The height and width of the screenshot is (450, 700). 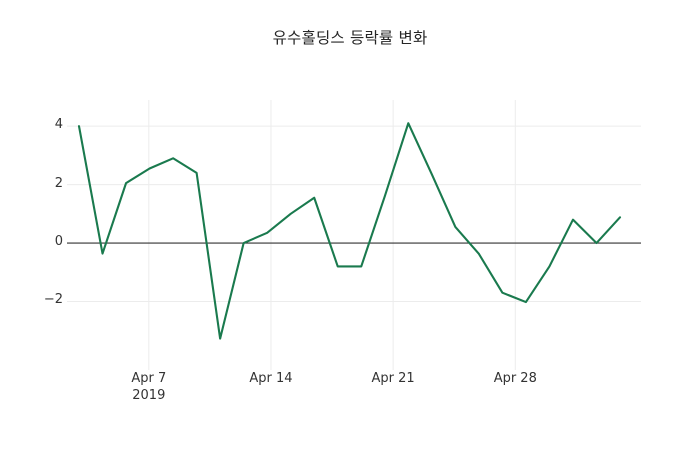 I want to click on x-tick-primary: Apr 28, so click(x=515, y=378).